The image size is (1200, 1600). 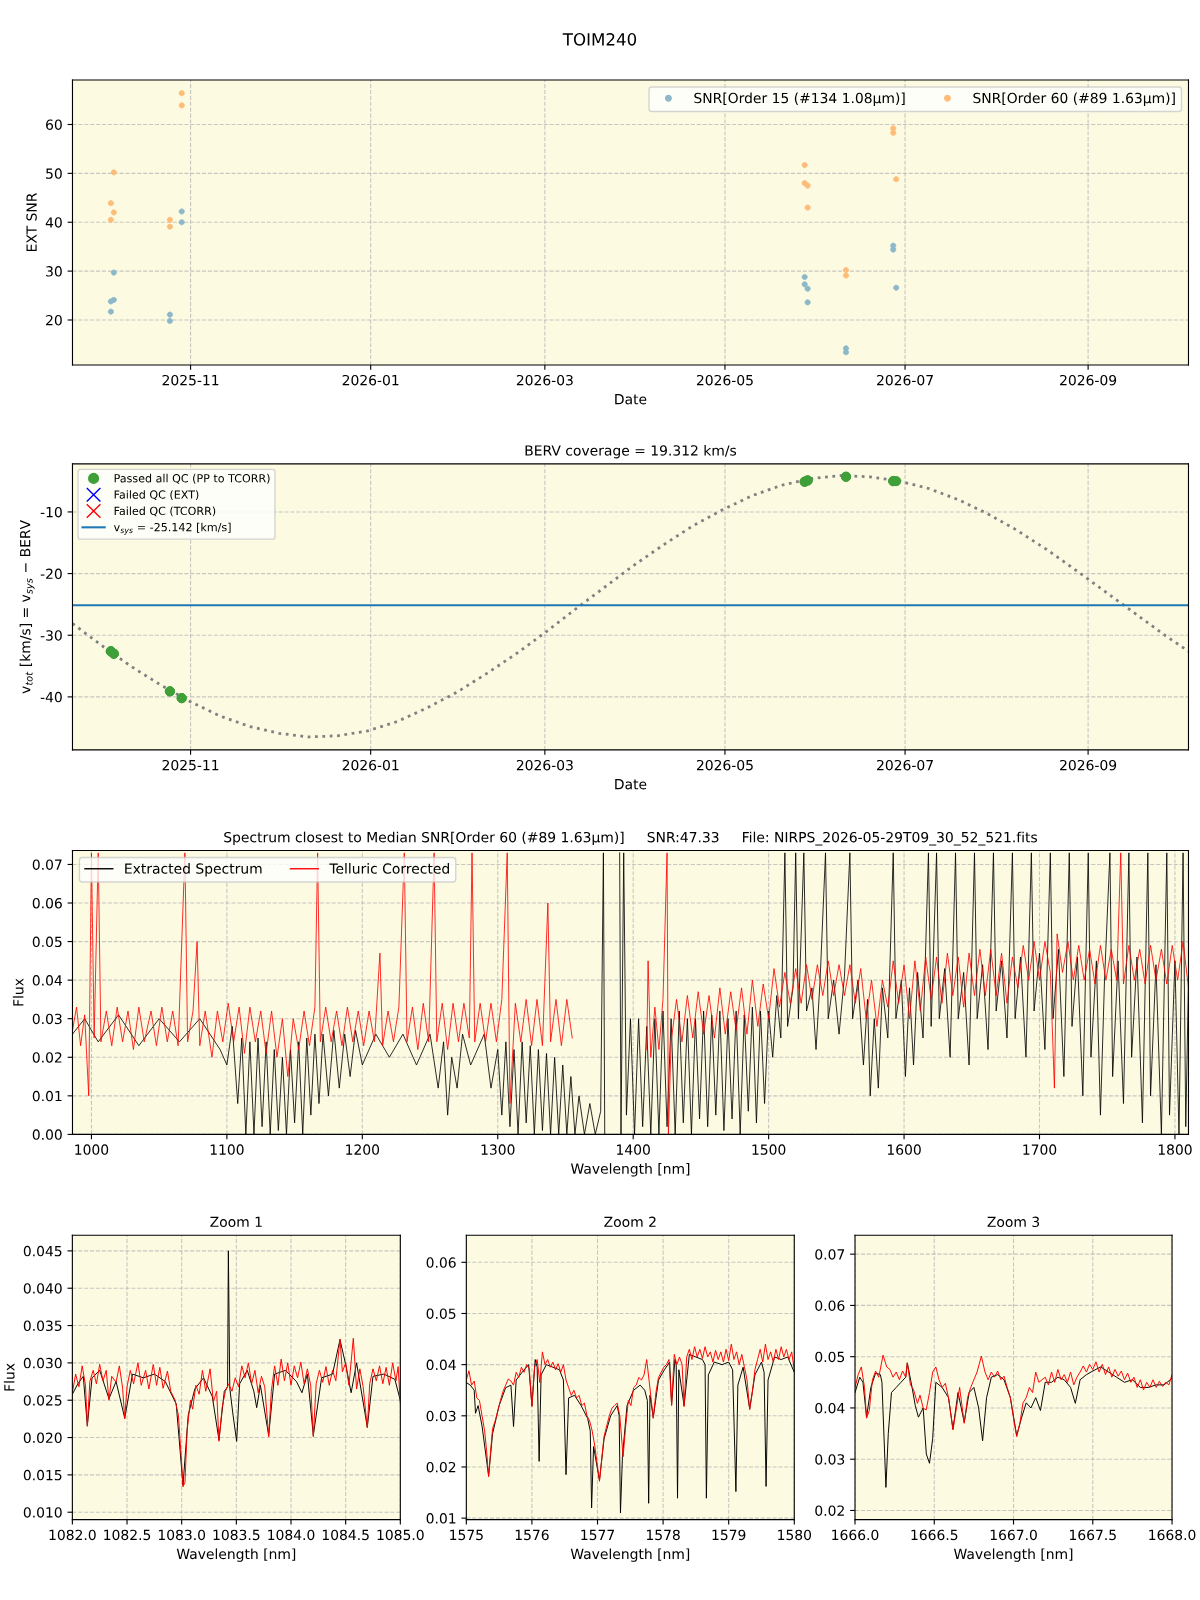 What do you see at coordinates (1172, 1535) in the screenshot?
I see `x-tick-label: 1668.0` at bounding box center [1172, 1535].